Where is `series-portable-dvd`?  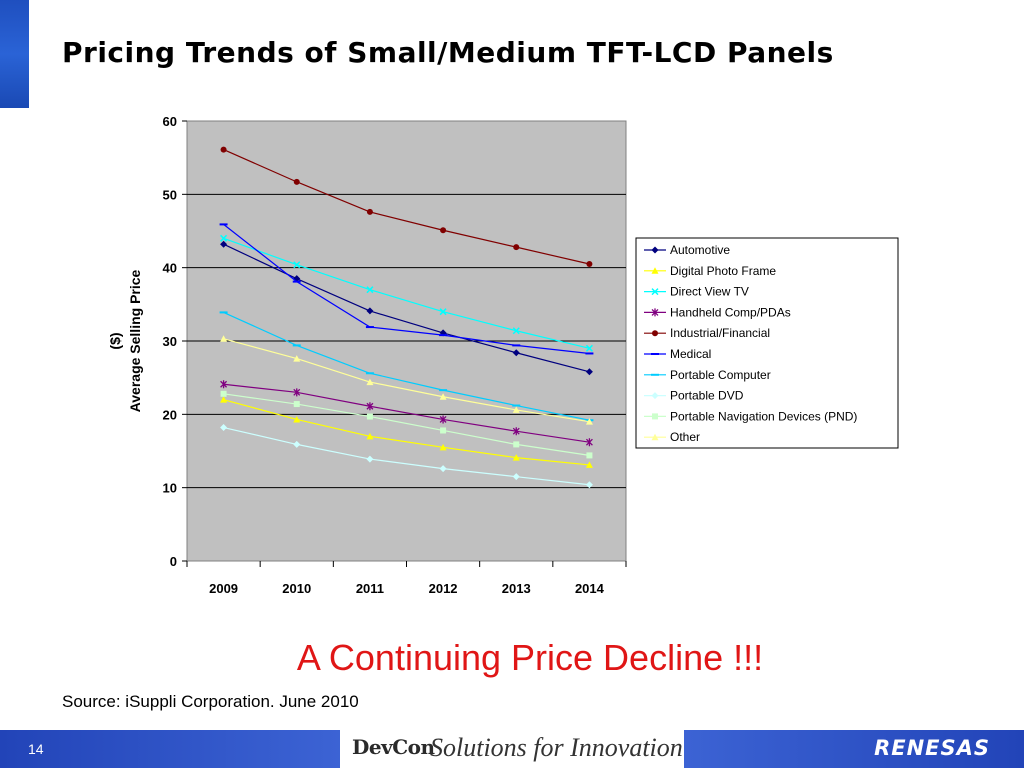 series-portable-dvd is located at coordinates (406, 456).